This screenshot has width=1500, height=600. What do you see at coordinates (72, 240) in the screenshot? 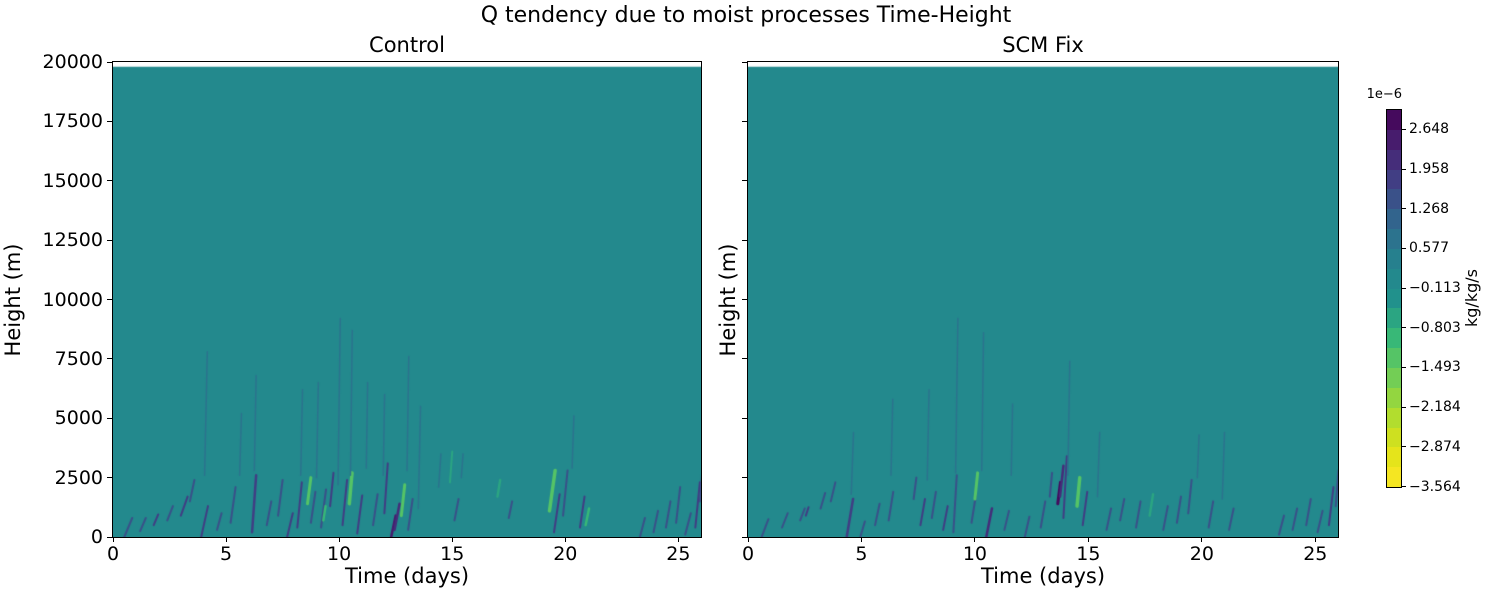
I see `y-tick-label: 12500` at bounding box center [72, 240].